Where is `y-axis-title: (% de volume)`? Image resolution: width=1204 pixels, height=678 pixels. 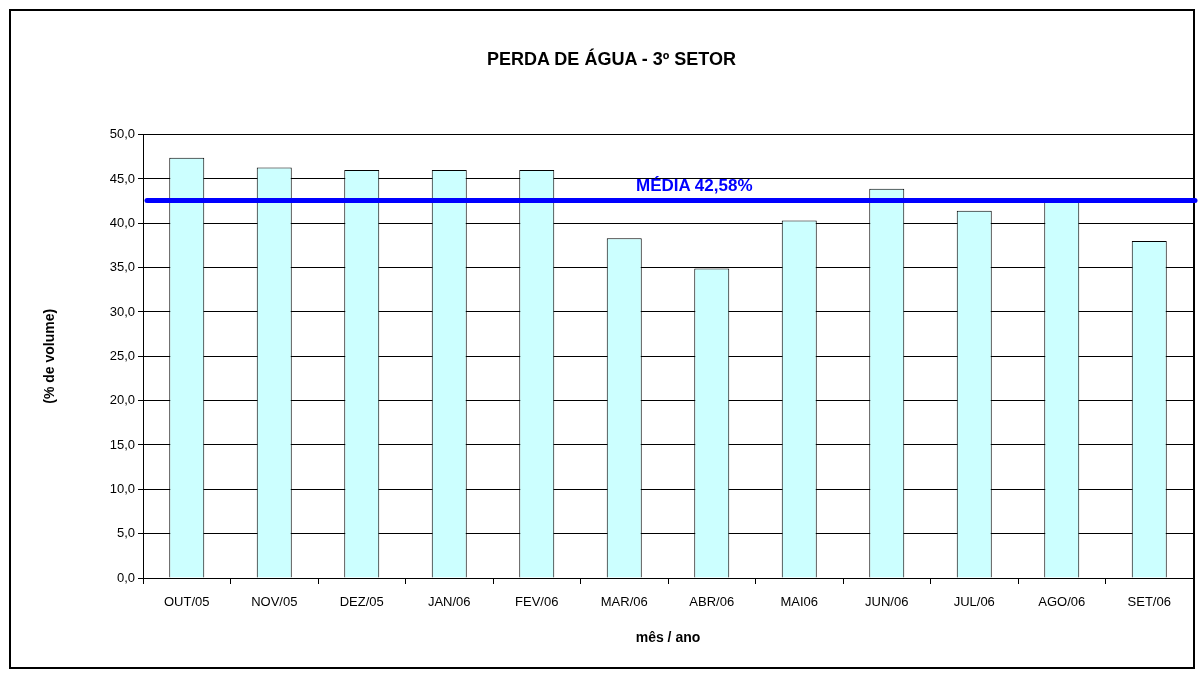
y-axis-title: (% de volume) is located at coordinates (49, 356).